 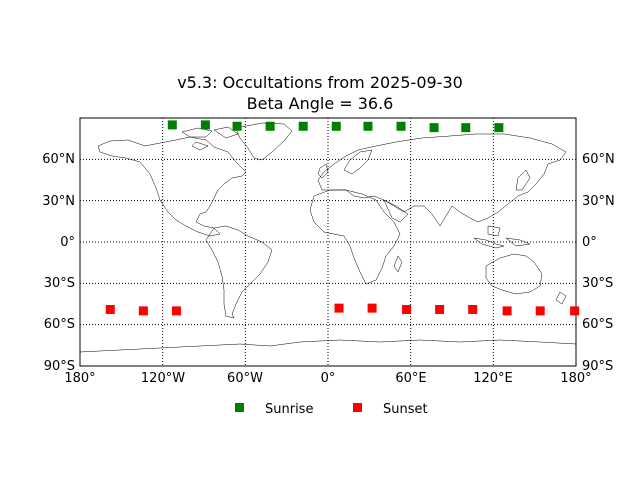 What do you see at coordinates (264, 141) in the screenshot?
I see `greenland-outline` at bounding box center [264, 141].